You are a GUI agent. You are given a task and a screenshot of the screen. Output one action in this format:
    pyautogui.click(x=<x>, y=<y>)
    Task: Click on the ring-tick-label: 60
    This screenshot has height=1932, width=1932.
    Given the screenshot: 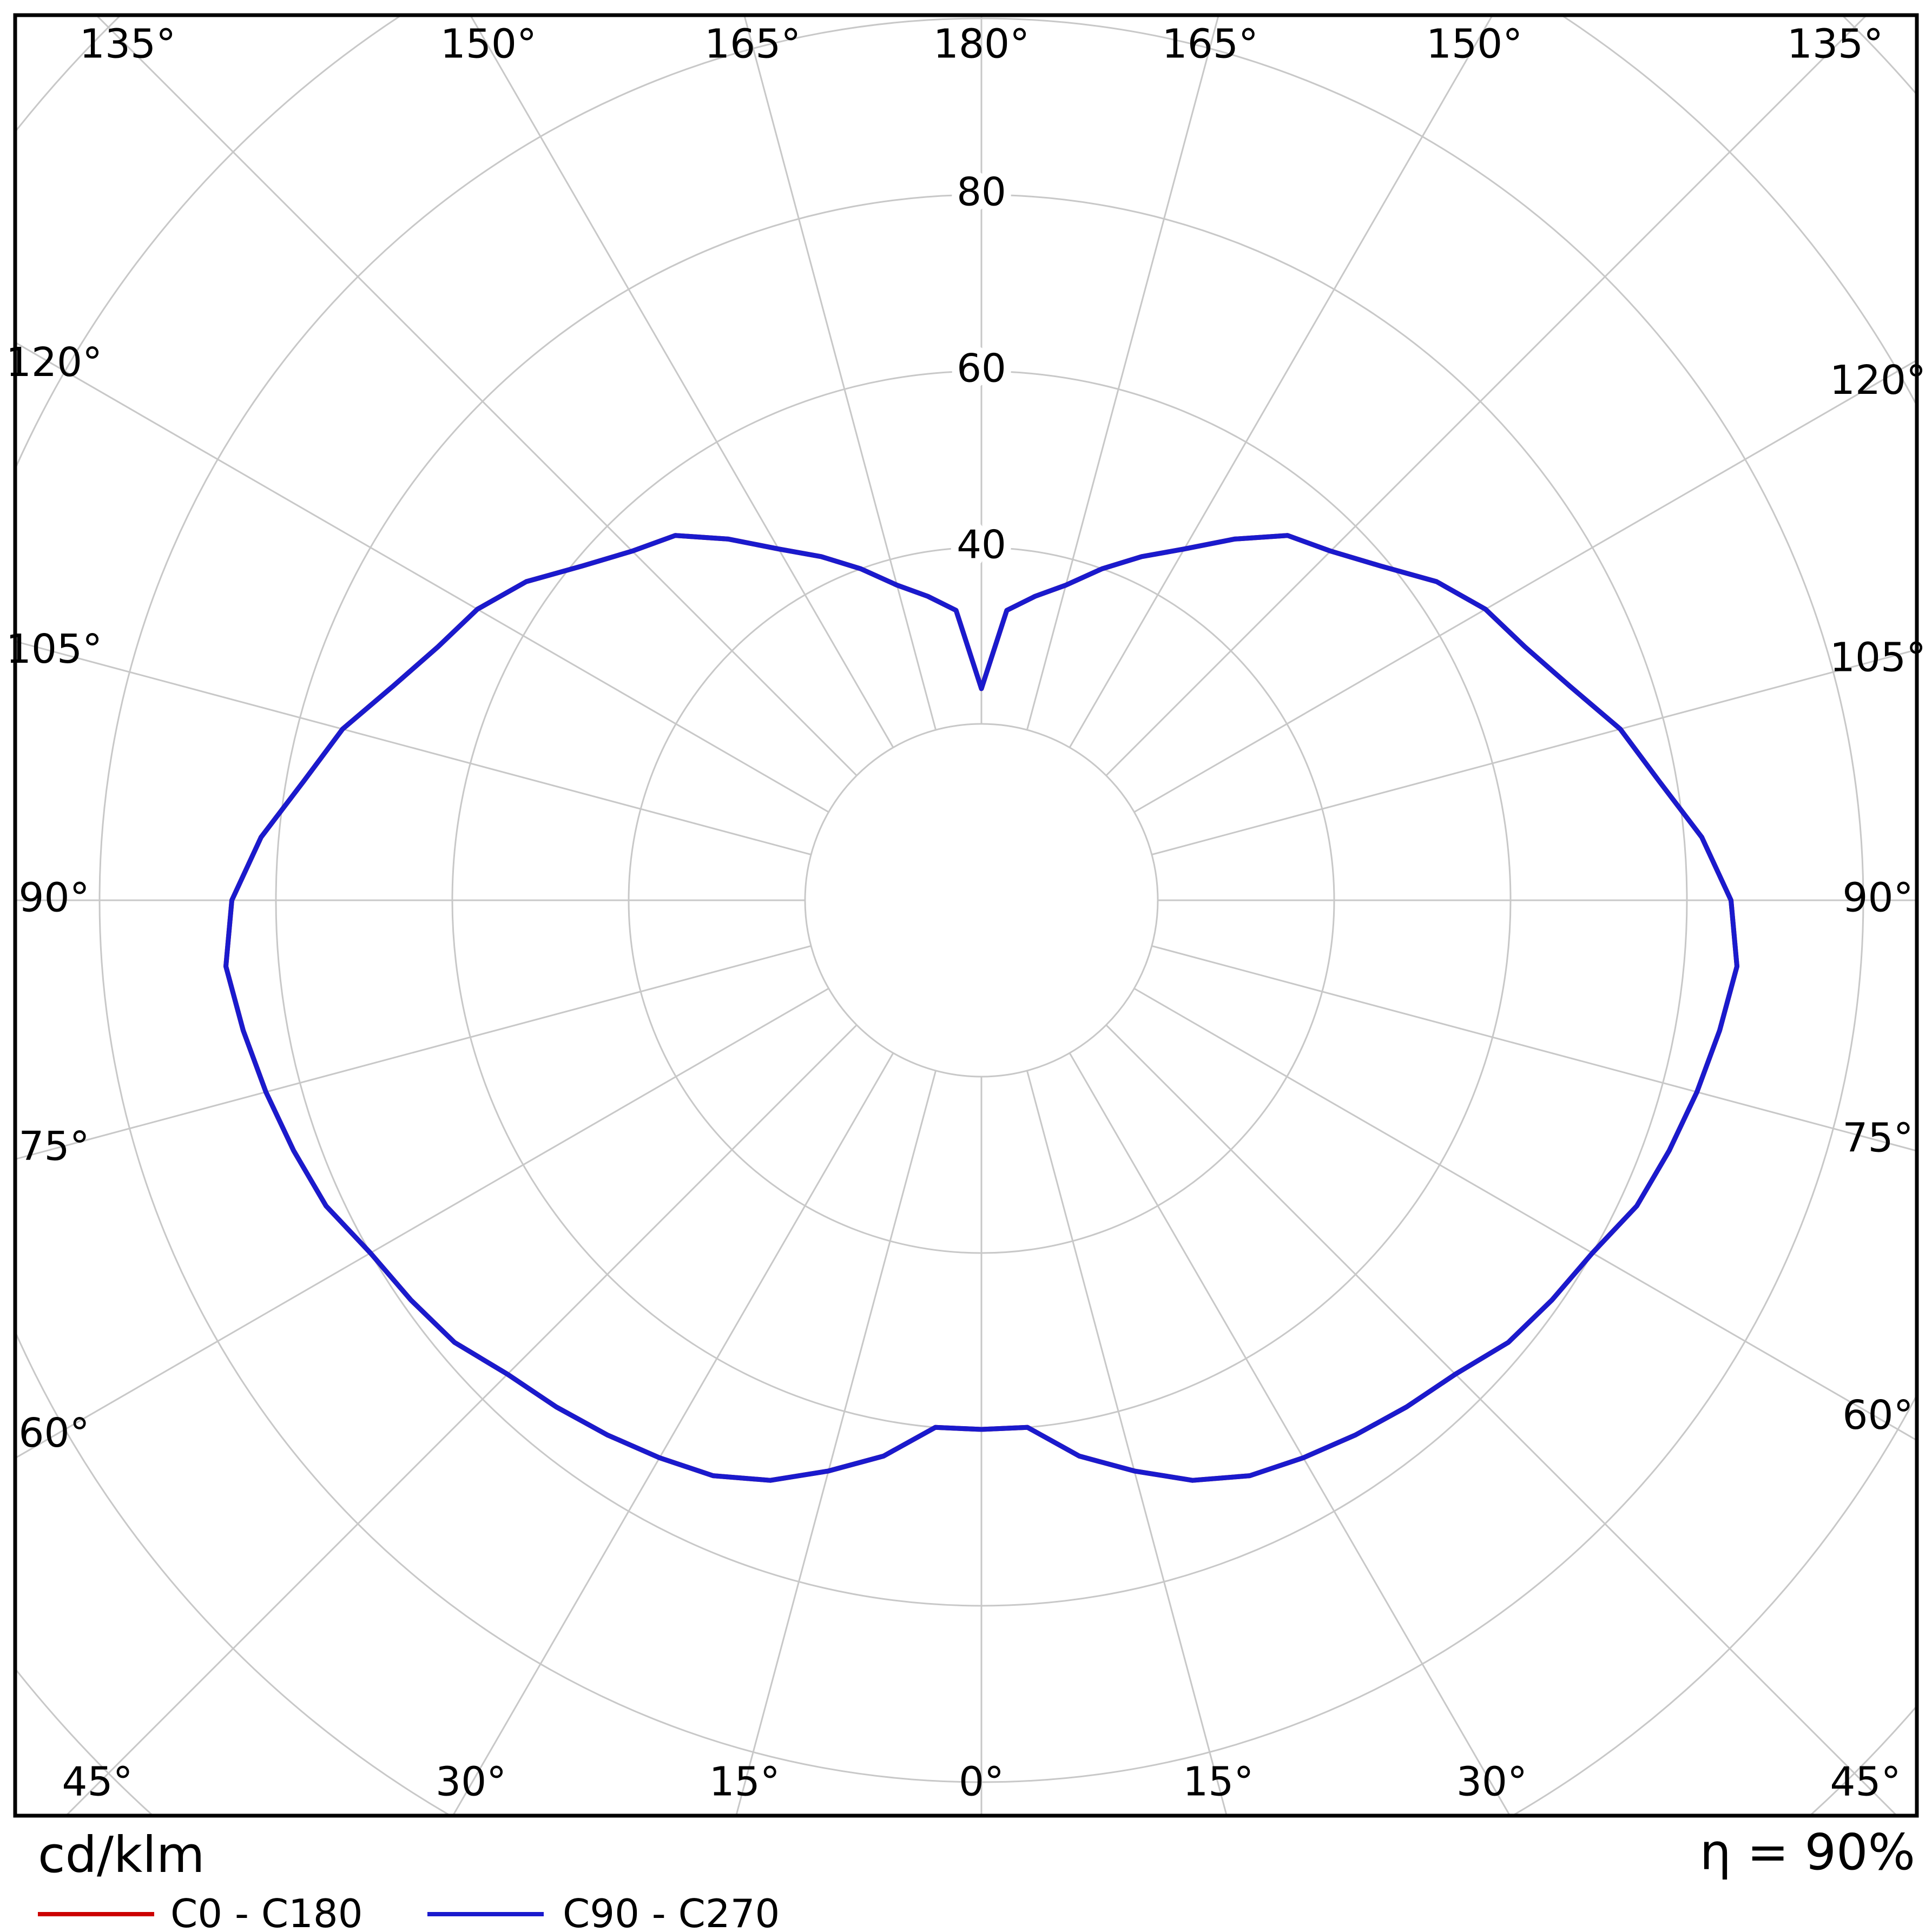 What is the action you would take?
    pyautogui.click(x=981, y=368)
    